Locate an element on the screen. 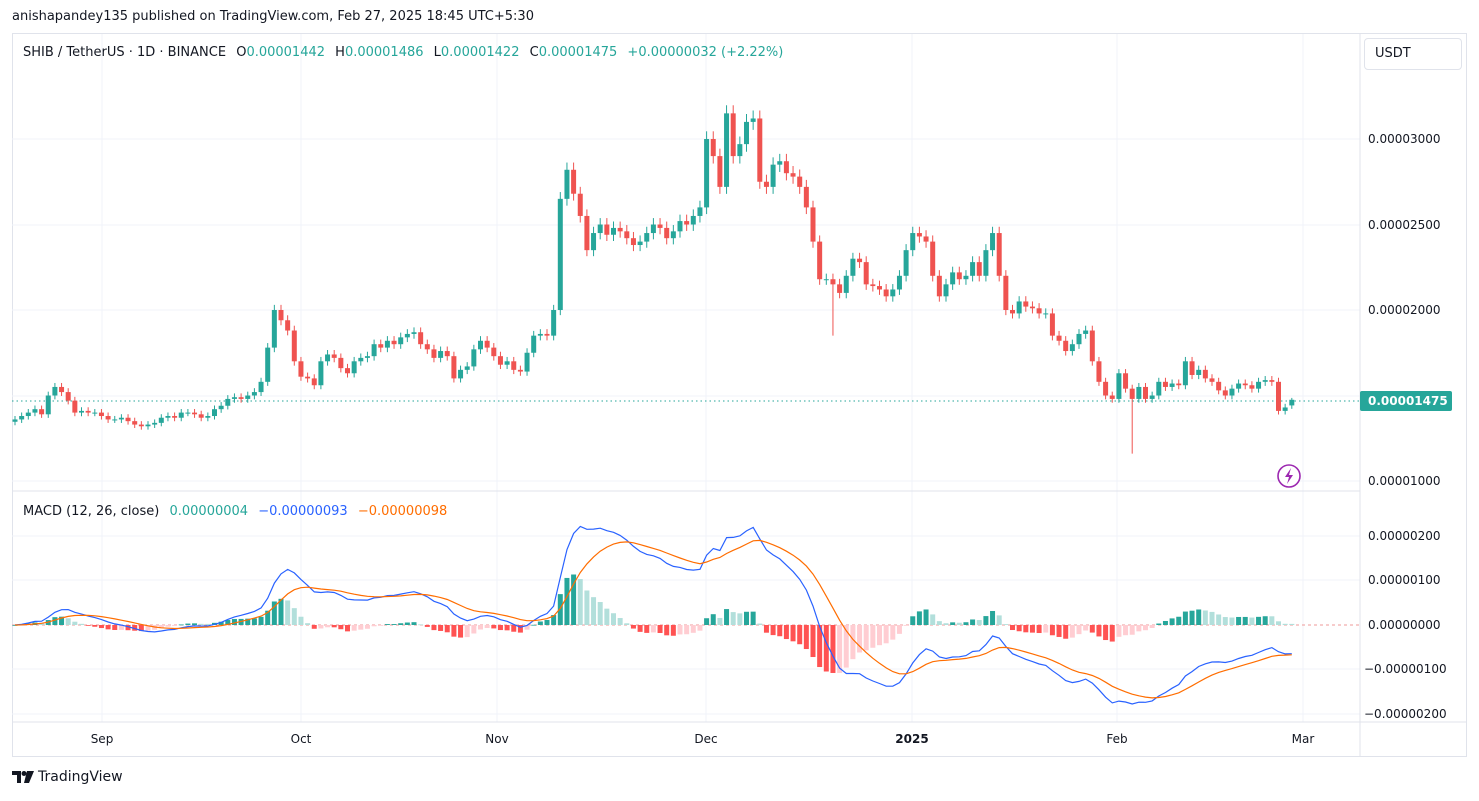 This screenshot has height=801, width=1479. tradingview-logo: TradingView is located at coordinates (67, 777).